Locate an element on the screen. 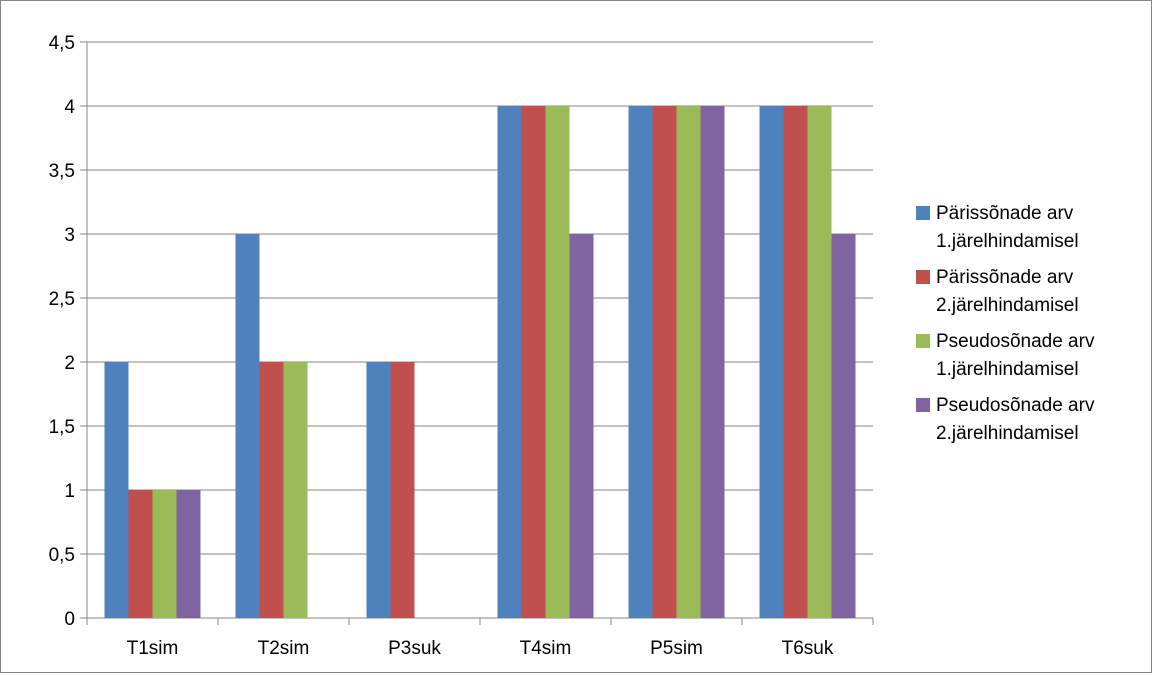 The height and width of the screenshot is (675, 1154). y-tick-label: 1 is located at coordinates (69, 491).